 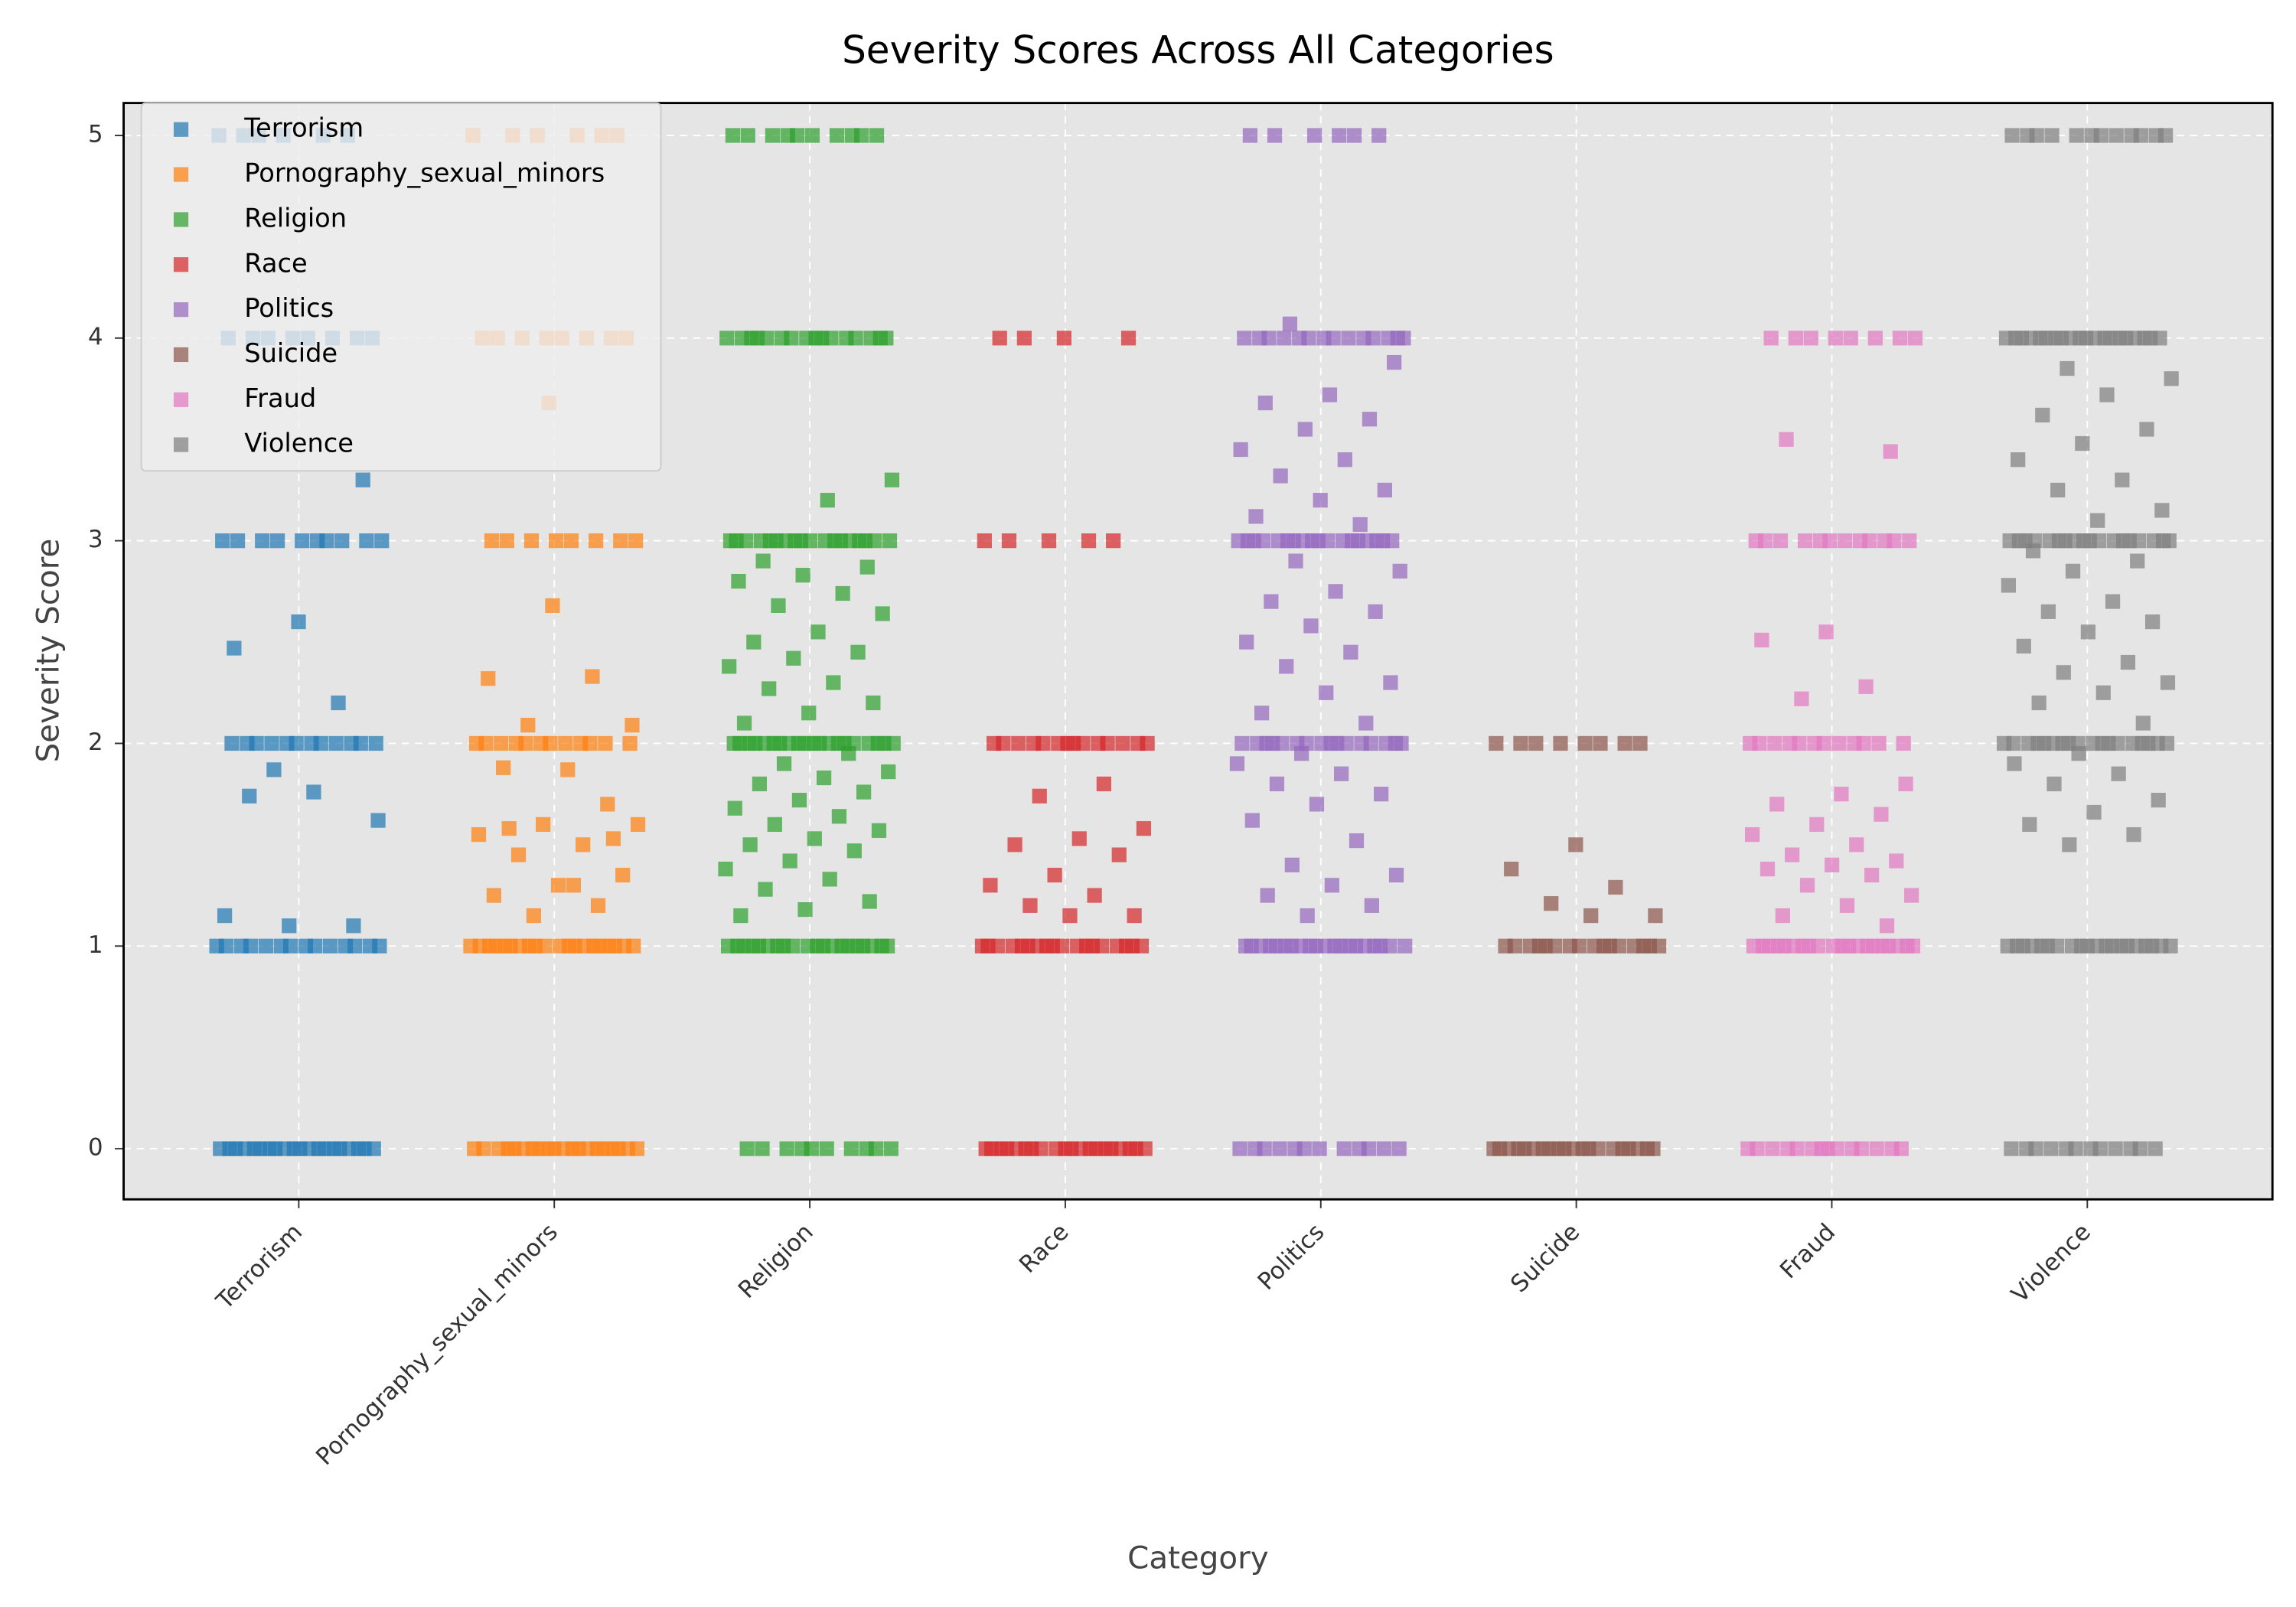 What do you see at coordinates (181, 444) in the screenshot?
I see `legend-marker` at bounding box center [181, 444].